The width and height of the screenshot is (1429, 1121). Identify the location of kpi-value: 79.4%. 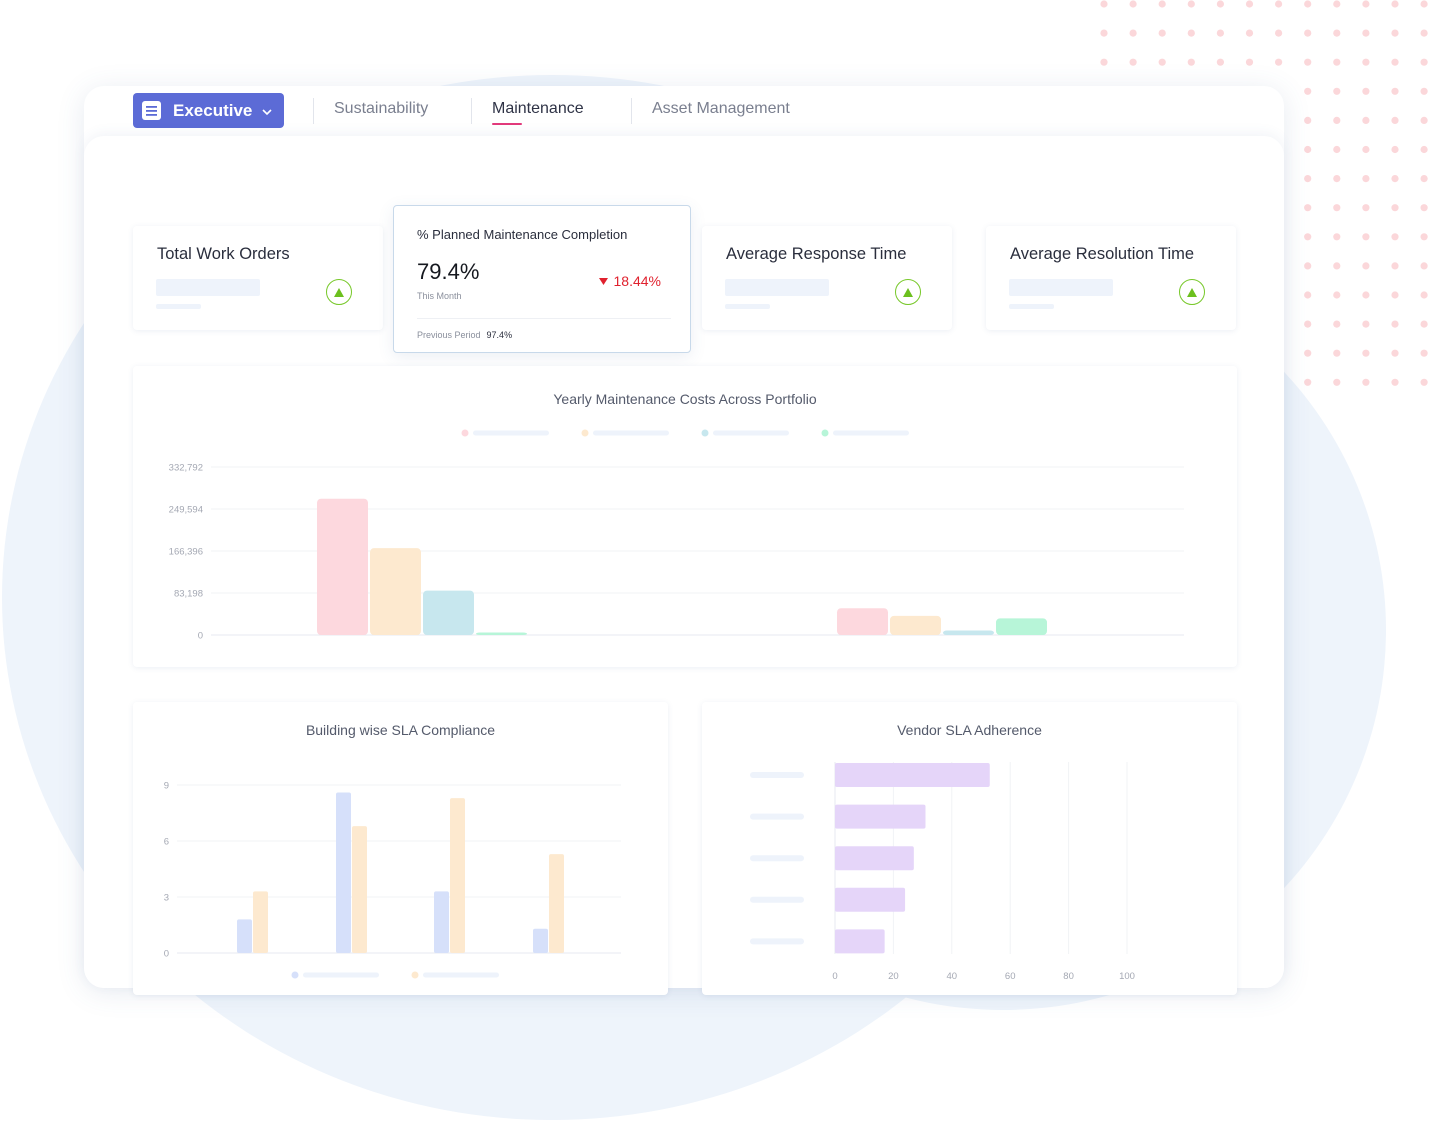
(448, 271).